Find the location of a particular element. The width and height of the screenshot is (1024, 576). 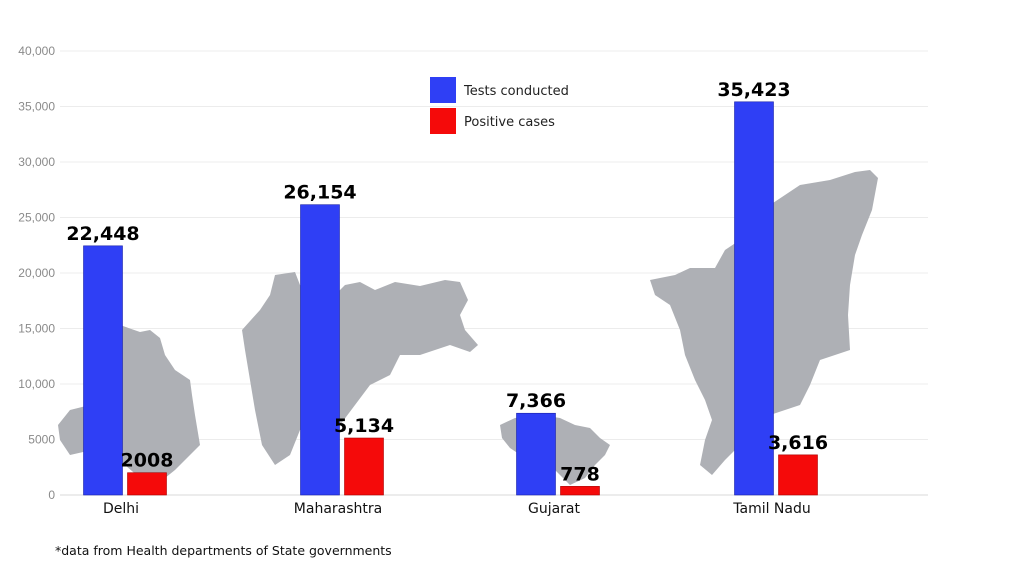

category-label: Tamil Nadu is located at coordinates (771, 509).